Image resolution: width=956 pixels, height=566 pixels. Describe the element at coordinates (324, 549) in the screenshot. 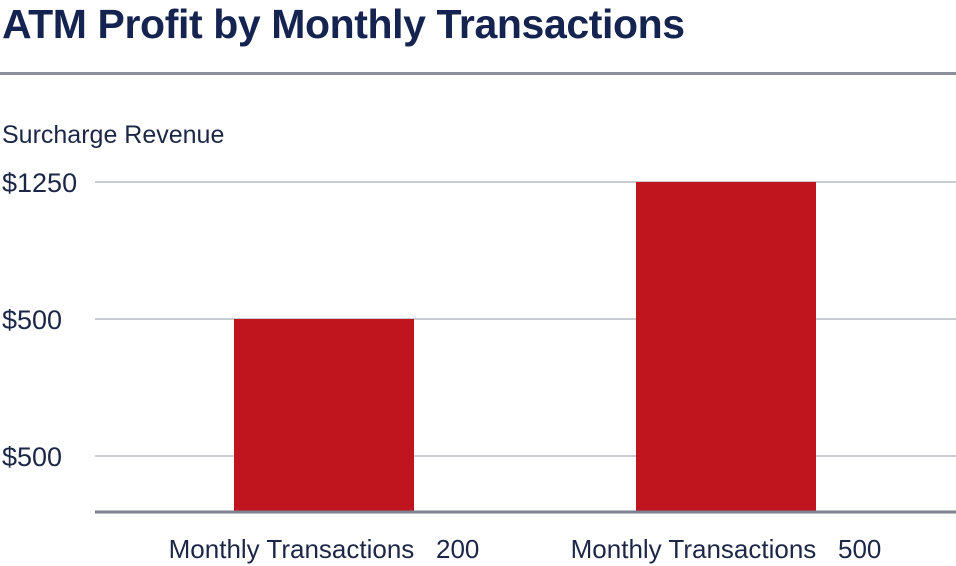

I see `category-label: Monthly Transactions 200` at that location.